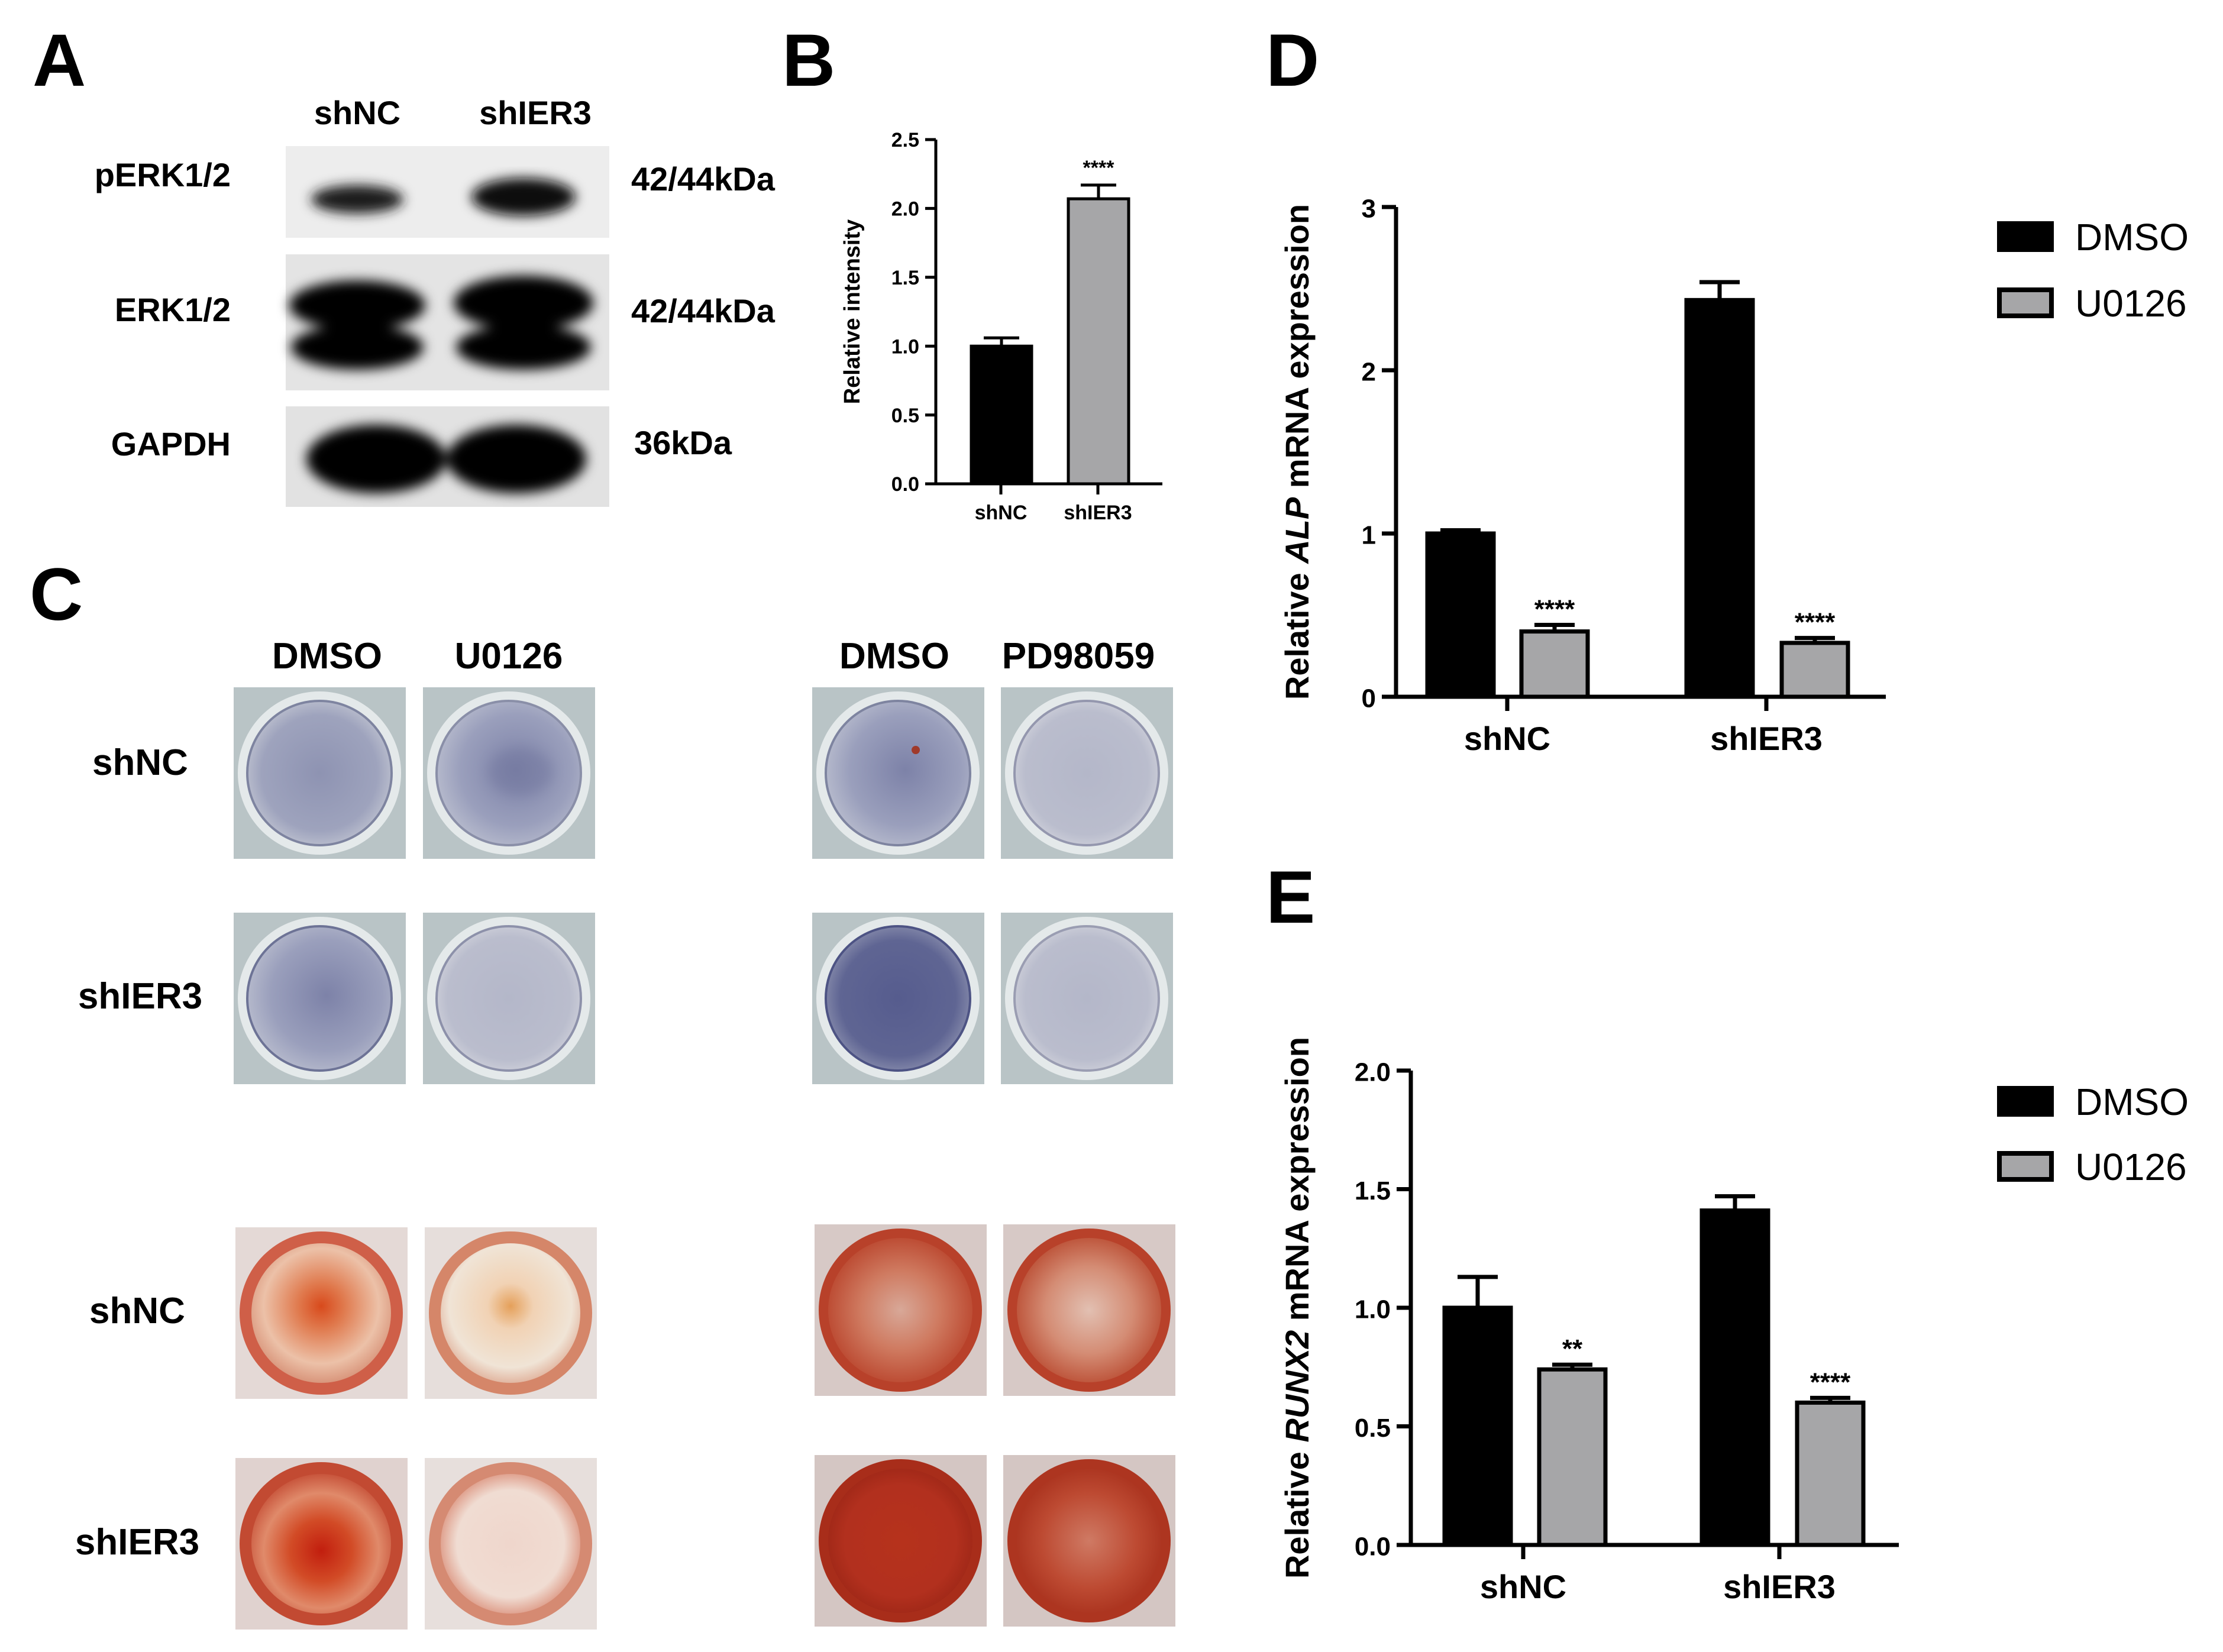 This screenshot has height=1652, width=2223. Describe the element at coordinates (523, 303) in the screenshot. I see `band-erk-shier3-upper` at that location.